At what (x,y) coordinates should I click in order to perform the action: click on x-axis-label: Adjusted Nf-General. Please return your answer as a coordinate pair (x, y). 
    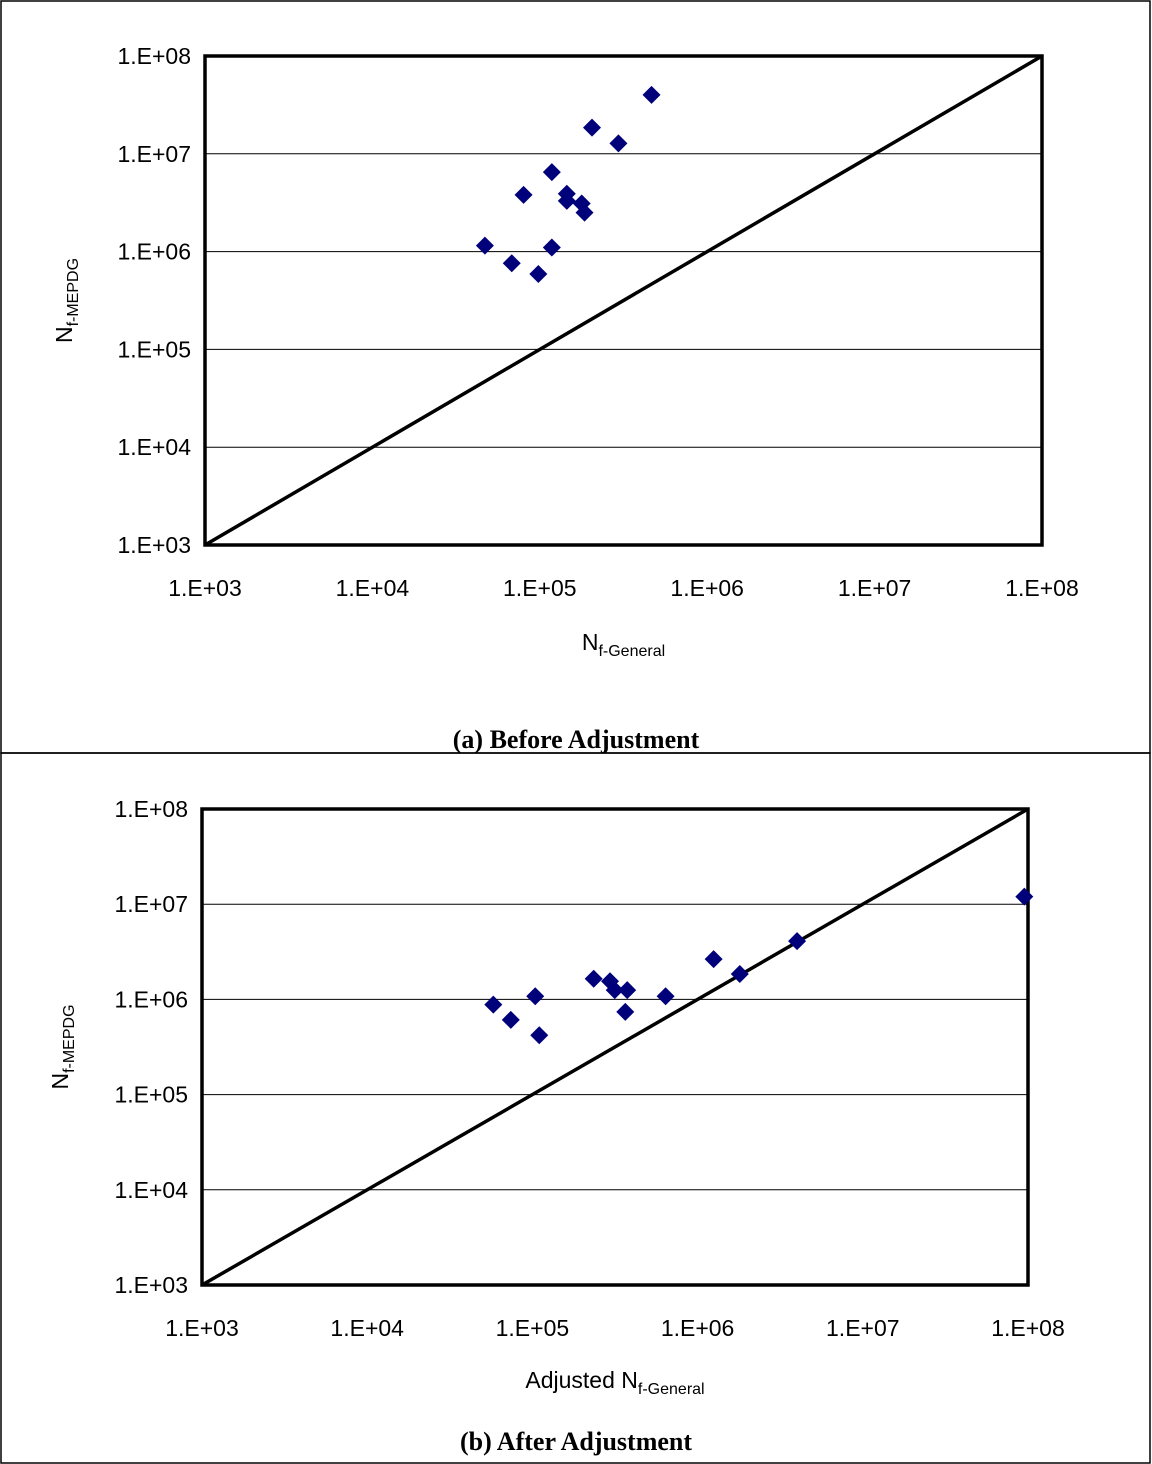
    Looking at the image, I should click on (614, 1382).